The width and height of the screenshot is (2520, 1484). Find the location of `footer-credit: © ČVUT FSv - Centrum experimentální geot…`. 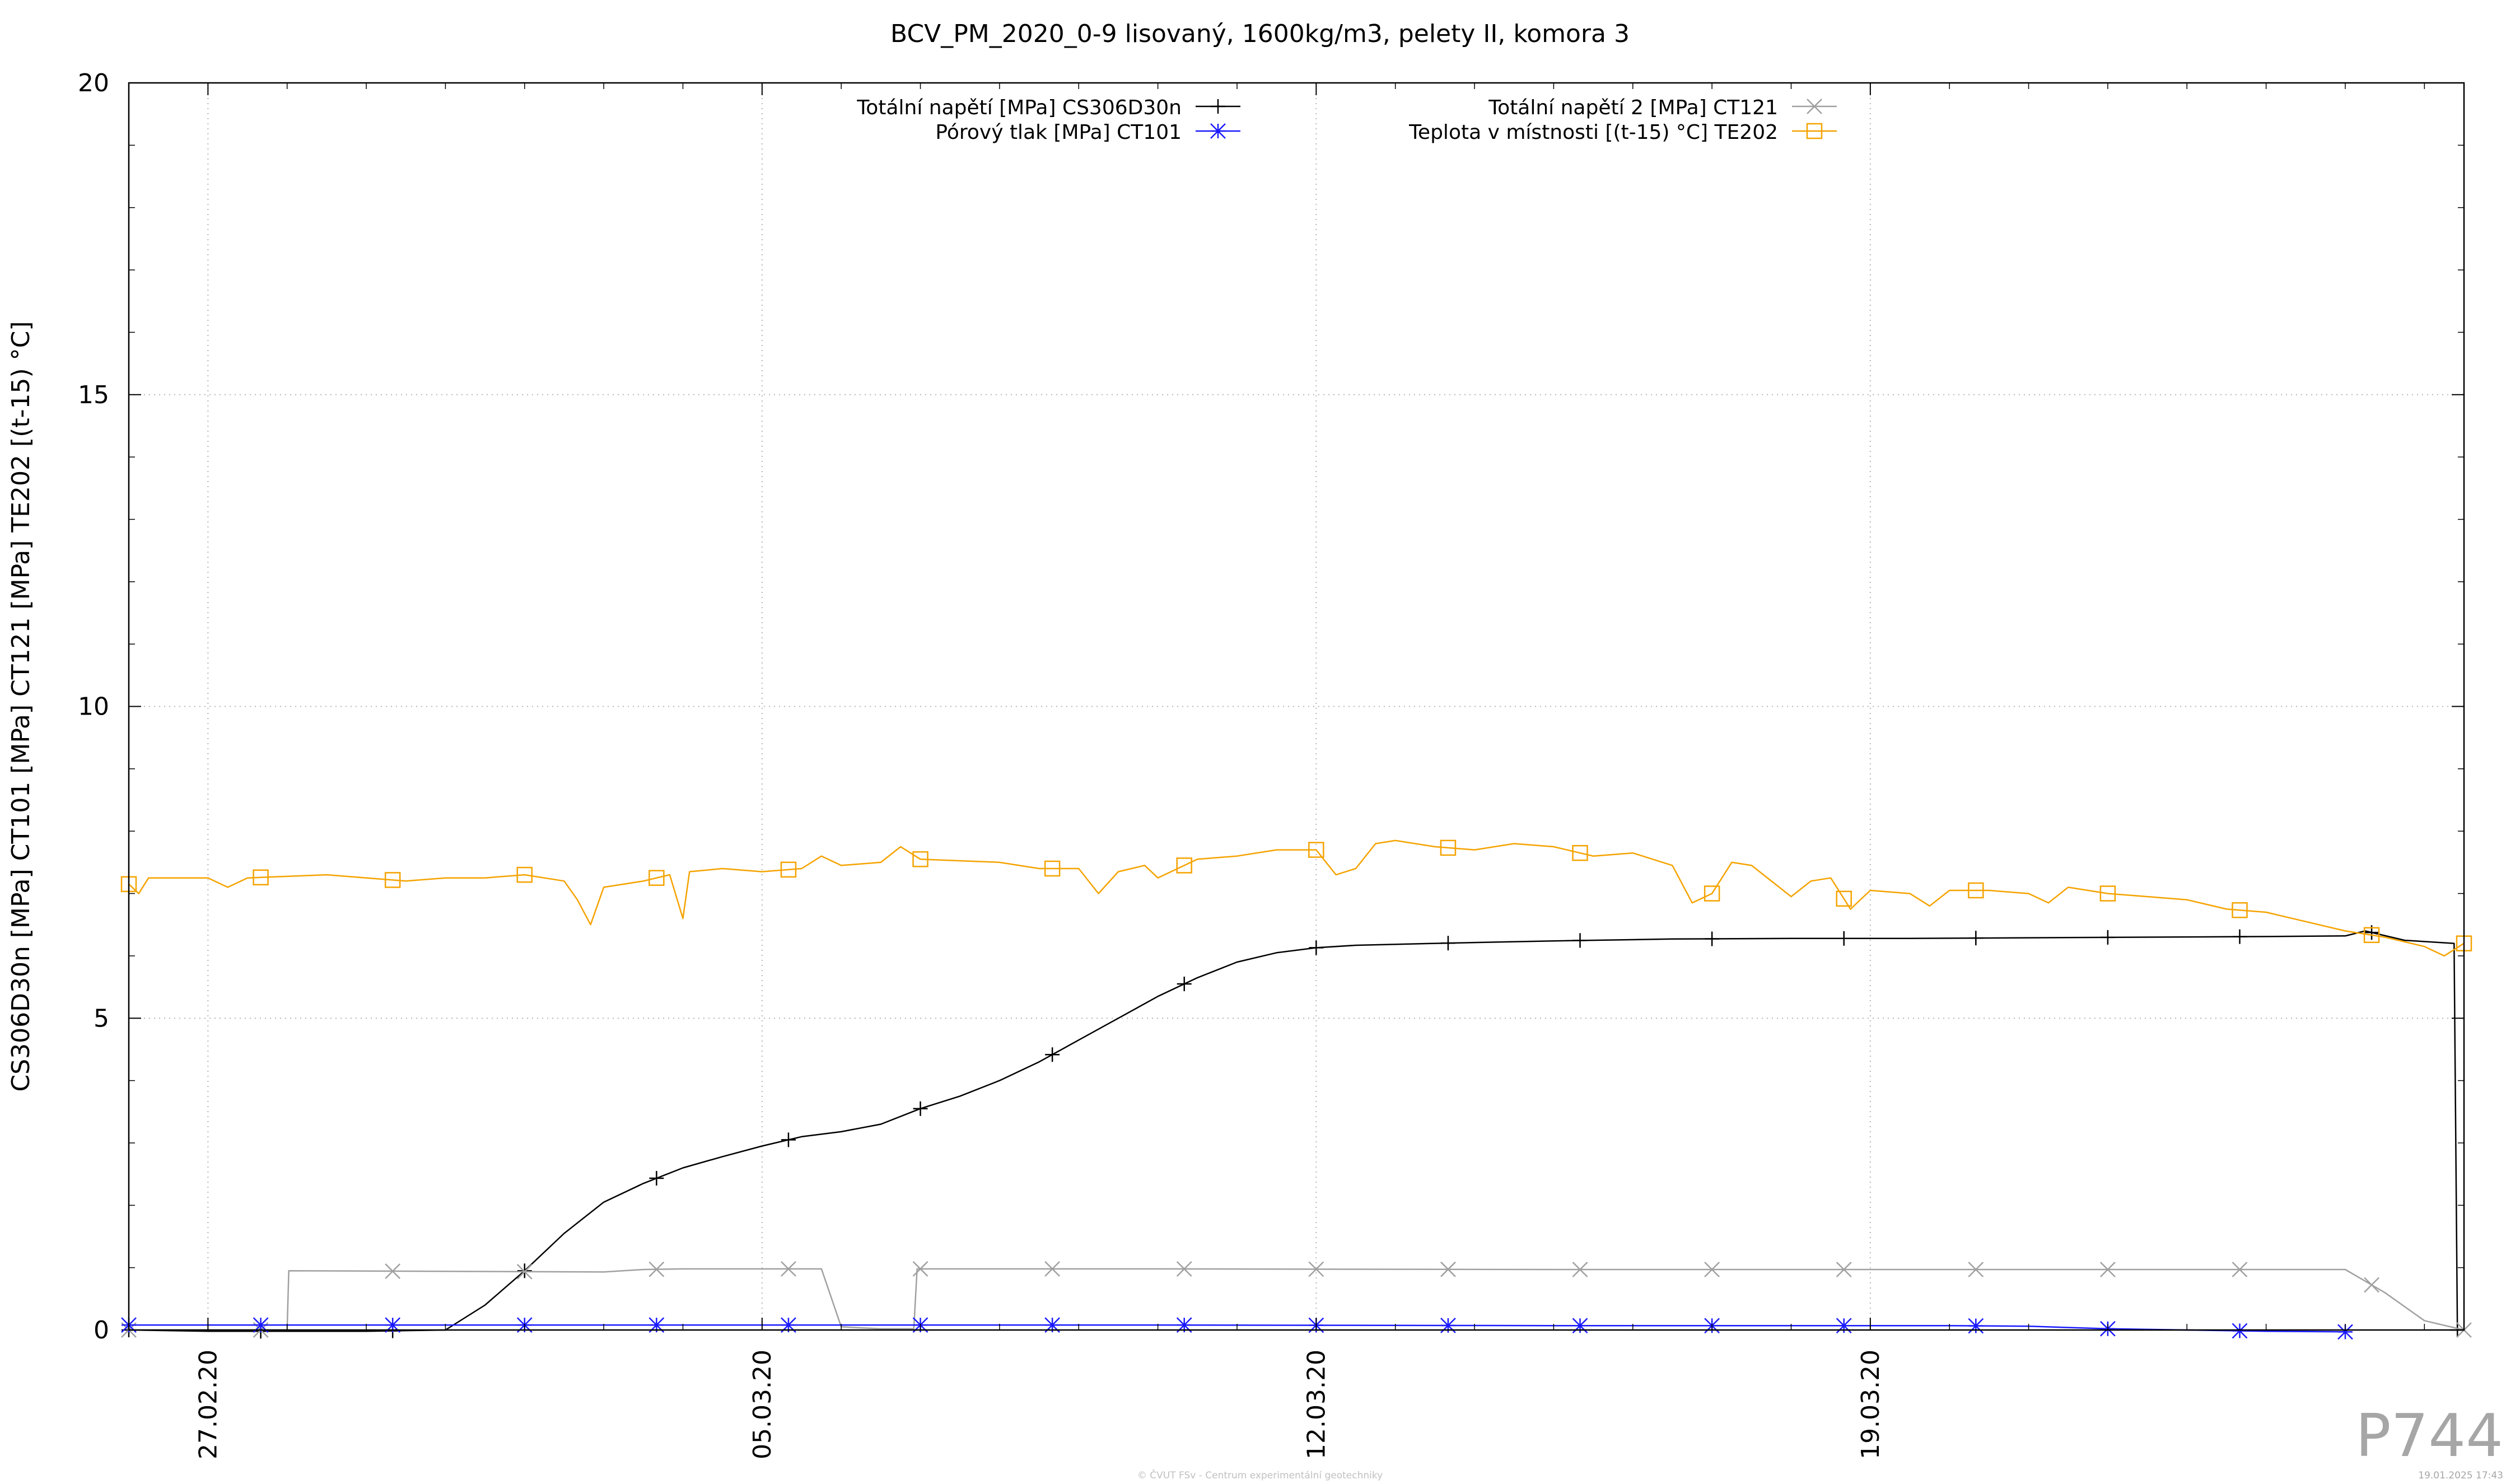

footer-credit: © ČVUT FSv - Centrum experimentální geot… is located at coordinates (1260, 1475).